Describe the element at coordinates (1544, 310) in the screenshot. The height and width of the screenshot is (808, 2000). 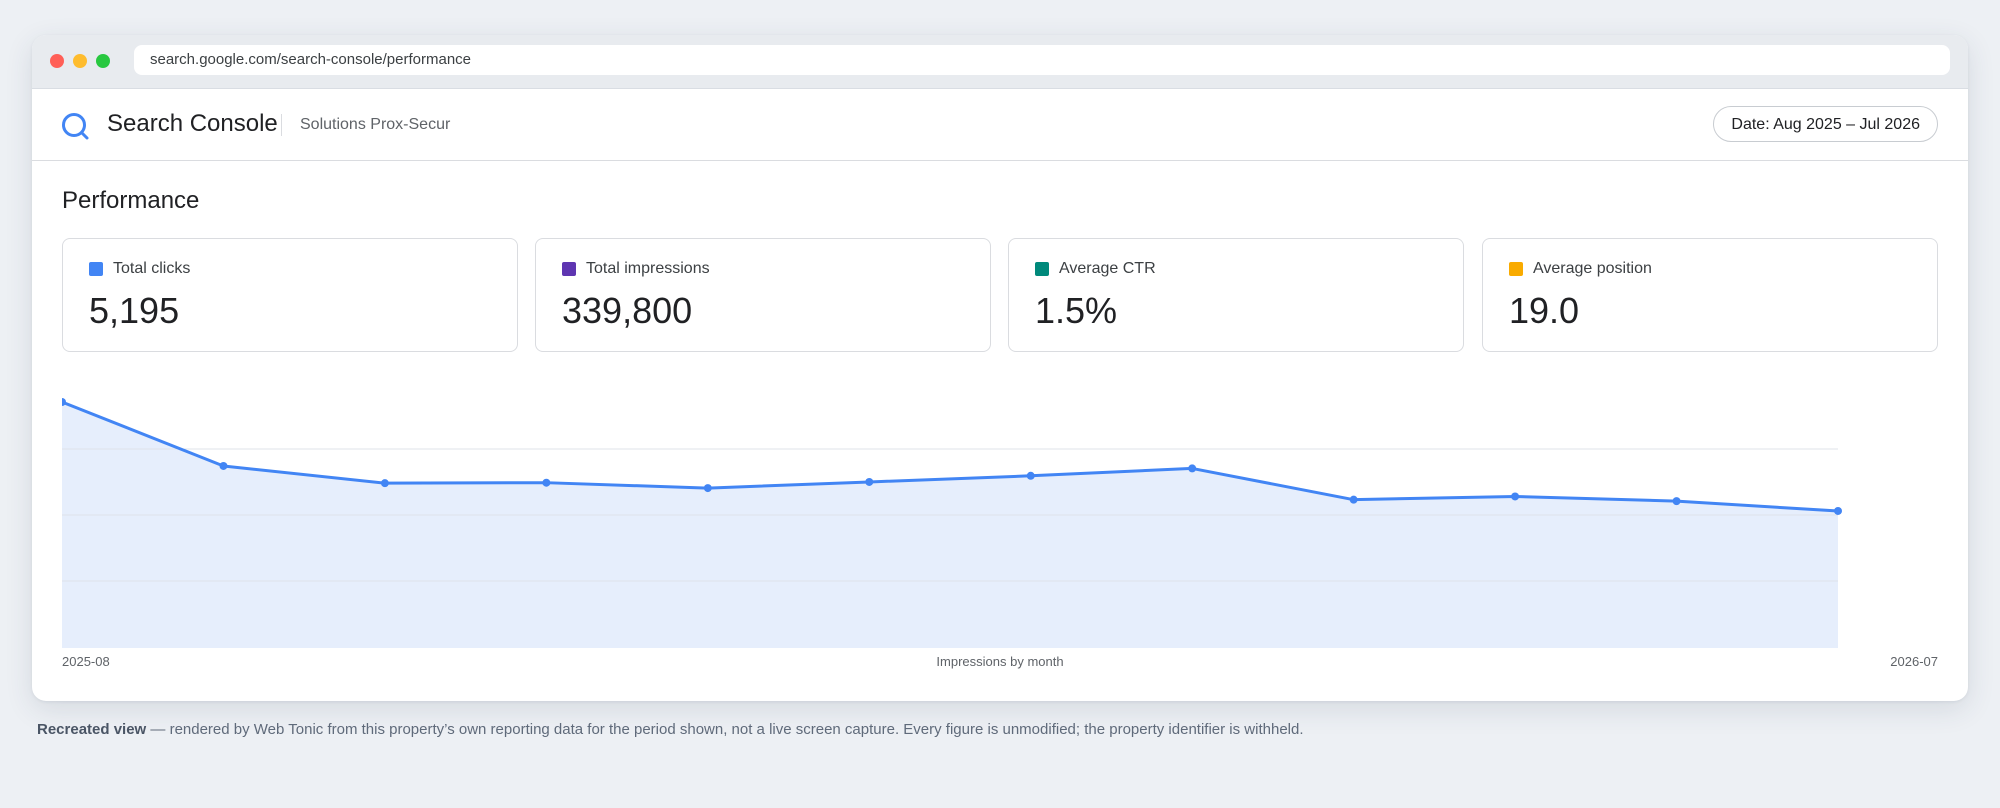
I see `metric-value: 19.0` at that location.